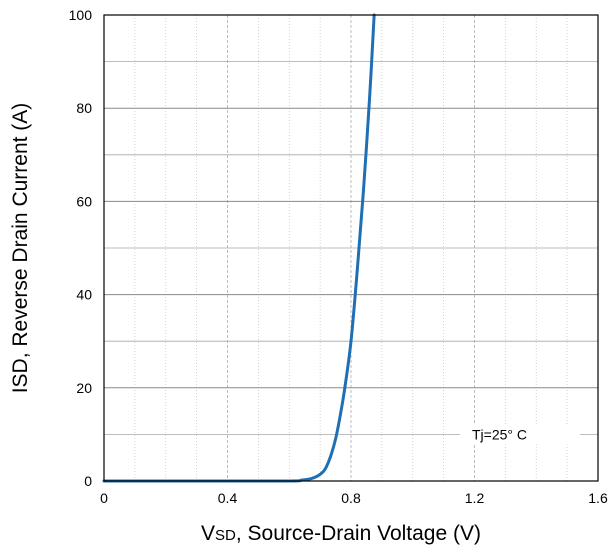 This screenshot has height=552, width=615. Describe the element at coordinates (84, 108) in the screenshot. I see `y-tick-label: 80` at that location.